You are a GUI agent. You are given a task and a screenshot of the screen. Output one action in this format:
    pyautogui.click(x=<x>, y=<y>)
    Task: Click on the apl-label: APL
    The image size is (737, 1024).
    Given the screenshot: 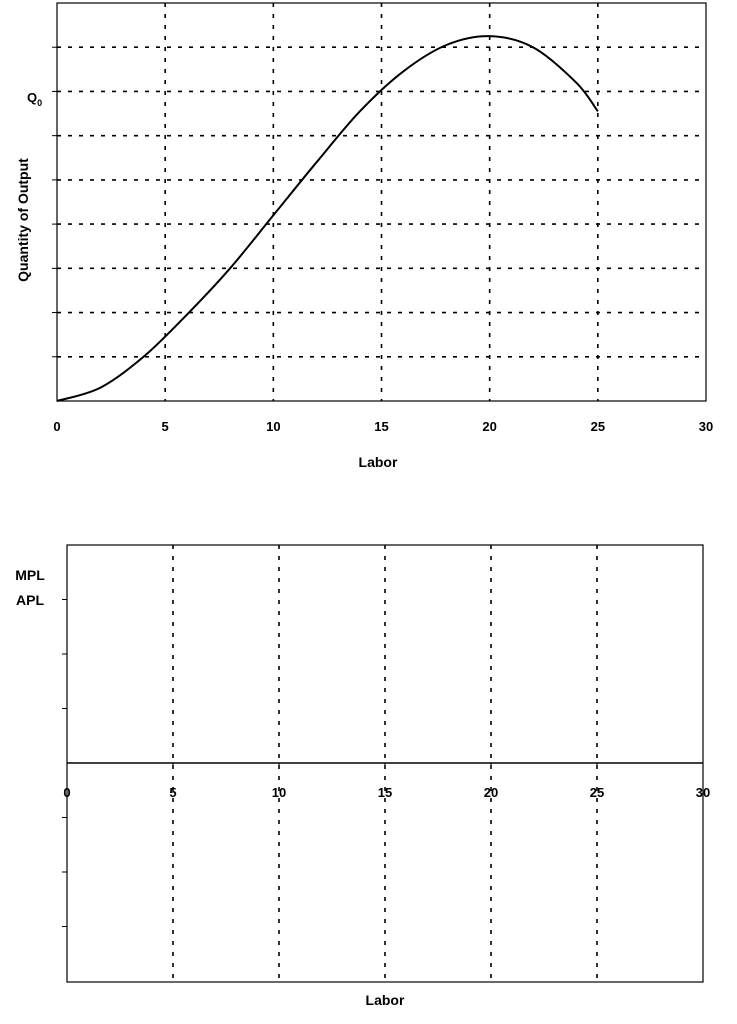 What is the action you would take?
    pyautogui.click(x=30, y=600)
    